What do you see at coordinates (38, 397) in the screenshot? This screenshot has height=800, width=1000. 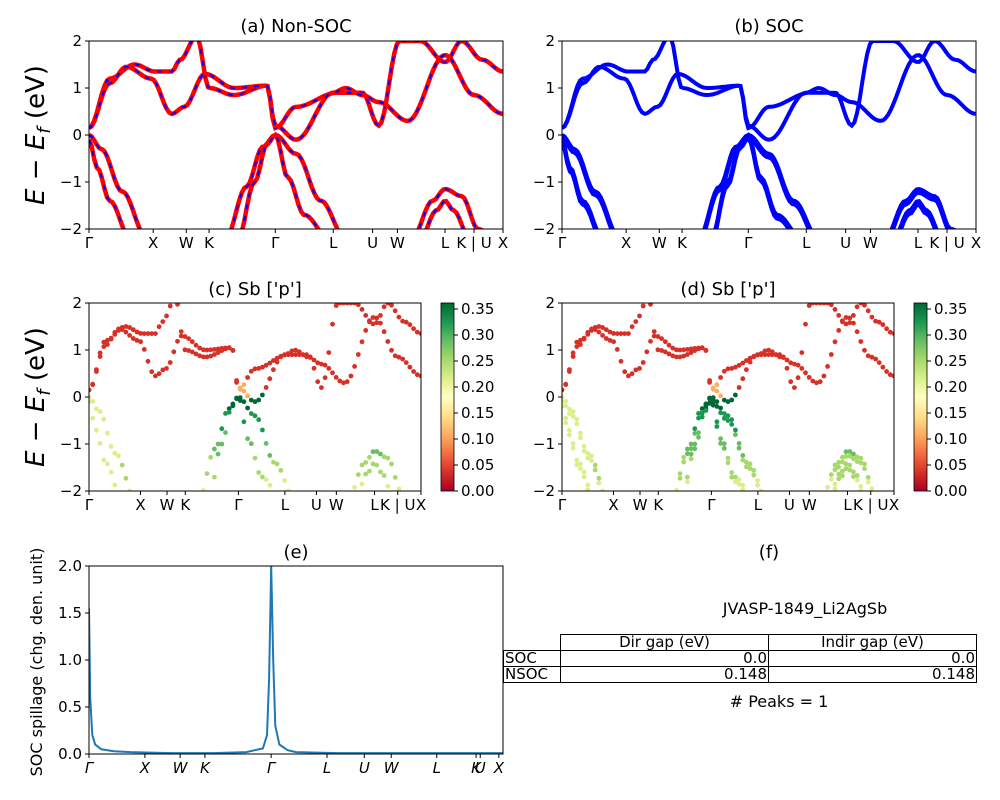 I see `ylabel-c: E − Ef (eV)` at bounding box center [38, 397].